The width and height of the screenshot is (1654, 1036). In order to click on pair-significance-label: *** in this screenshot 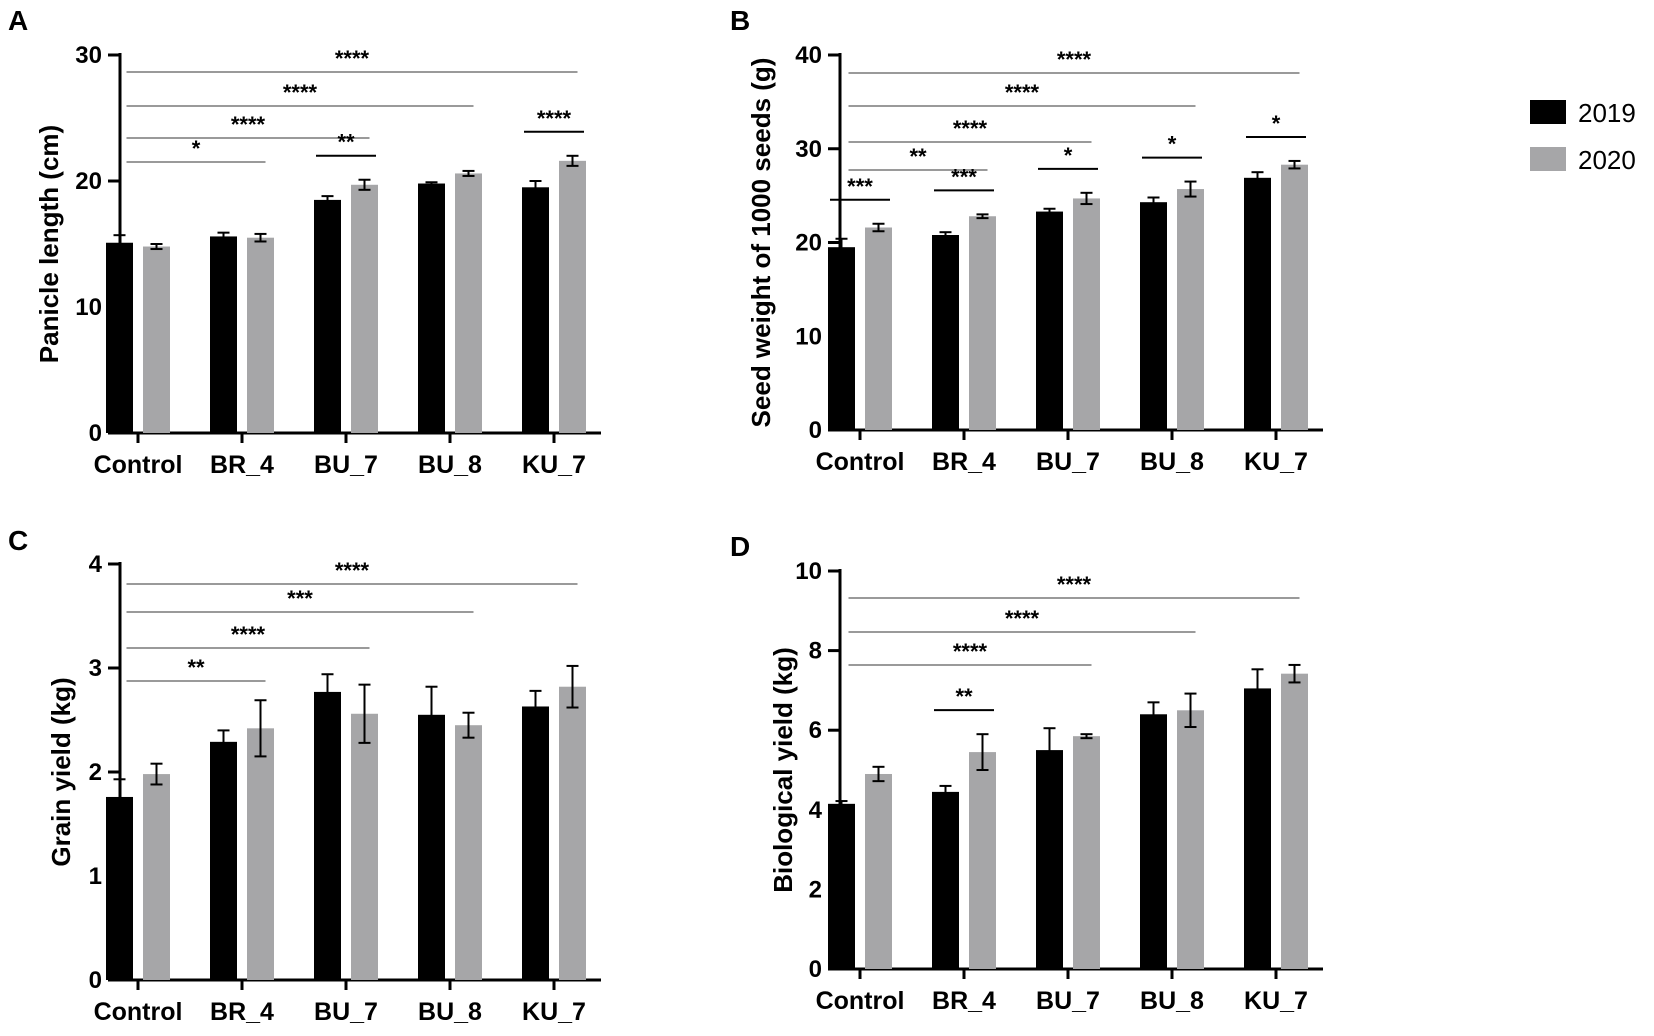, I will do `click(860, 186)`.